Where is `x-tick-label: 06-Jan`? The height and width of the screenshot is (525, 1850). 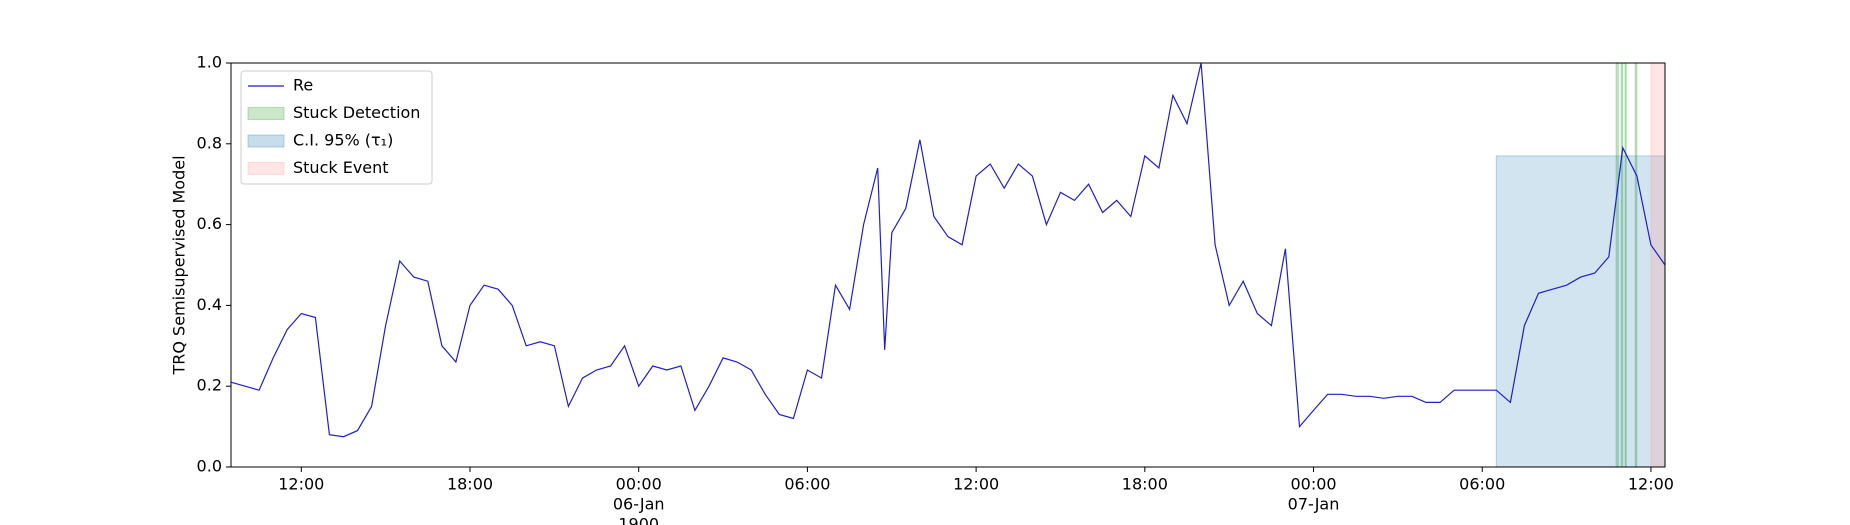
x-tick-label: 06-Jan is located at coordinates (639, 504).